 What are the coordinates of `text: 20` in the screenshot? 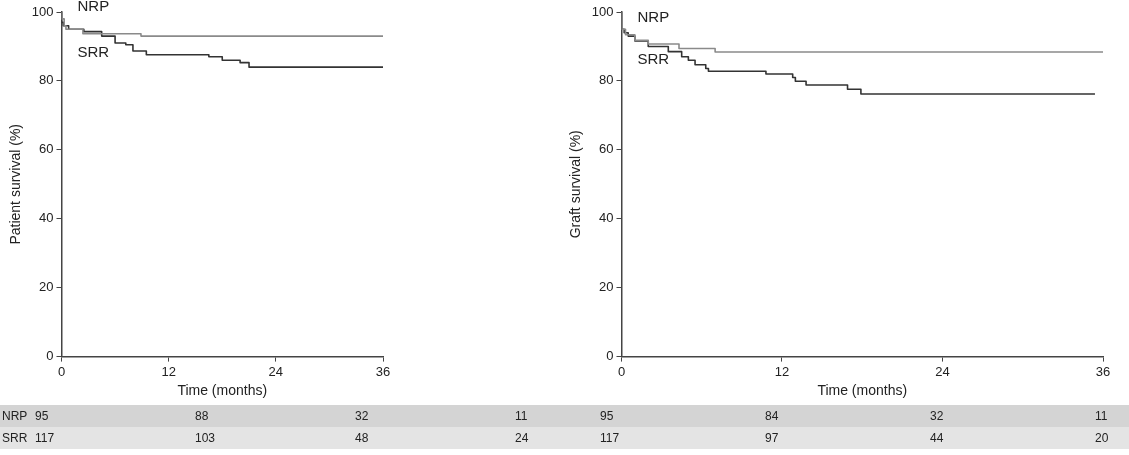 It's located at (1102, 438).